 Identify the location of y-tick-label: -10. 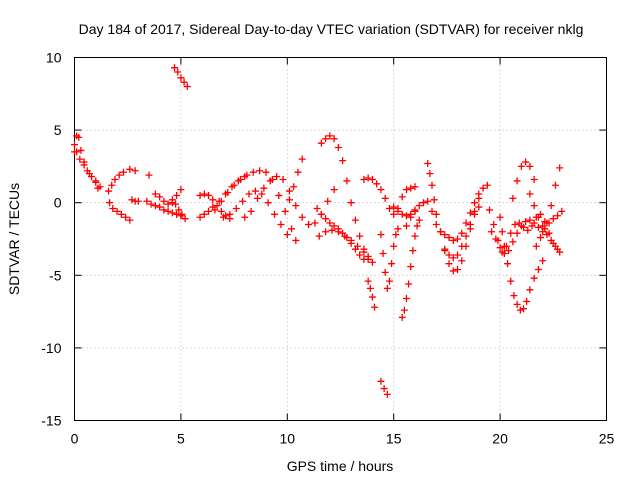
(51, 348).